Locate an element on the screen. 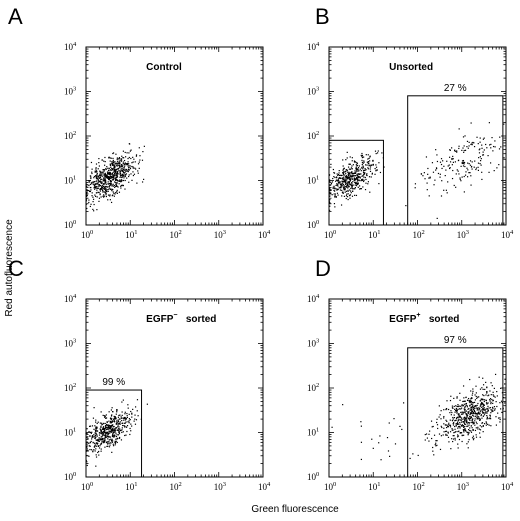 This screenshot has height=521, width=520. x-axis-label: Green fluorescence is located at coordinates (295, 509).